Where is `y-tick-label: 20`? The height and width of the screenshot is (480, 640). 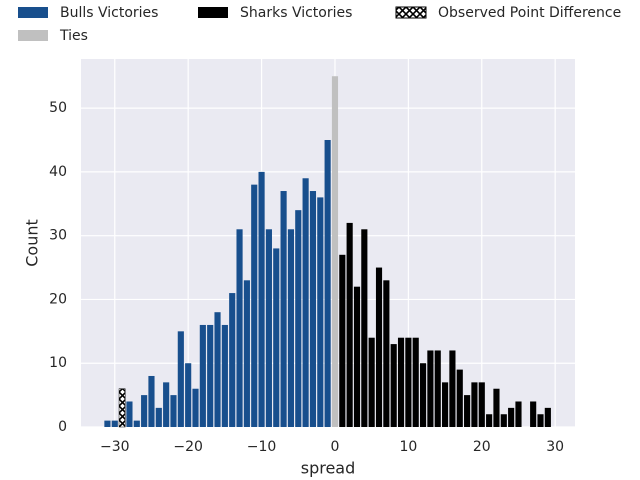 y-tick-label: 20 is located at coordinates (58, 299).